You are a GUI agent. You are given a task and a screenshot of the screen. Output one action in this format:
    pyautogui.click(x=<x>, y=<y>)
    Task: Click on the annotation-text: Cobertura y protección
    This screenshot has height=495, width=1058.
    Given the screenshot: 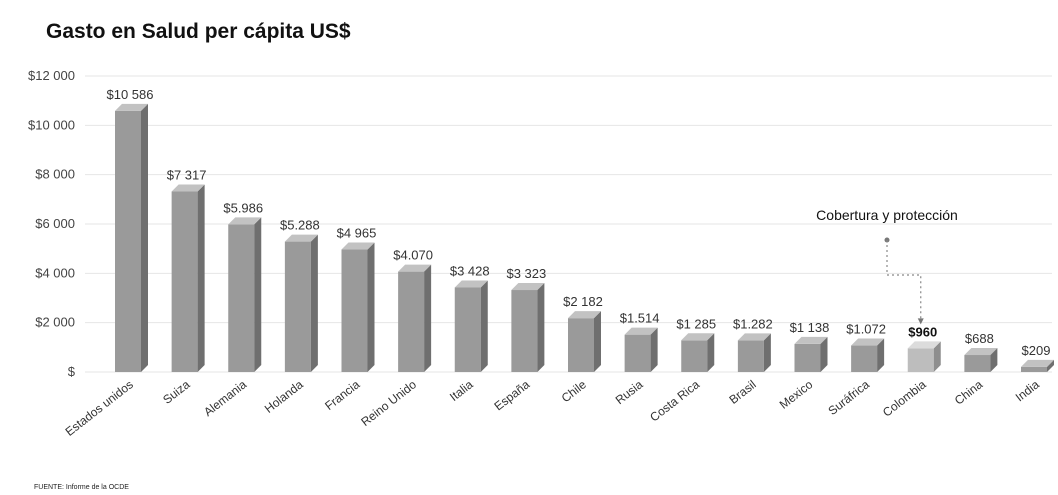 What is the action you would take?
    pyautogui.click(x=887, y=215)
    